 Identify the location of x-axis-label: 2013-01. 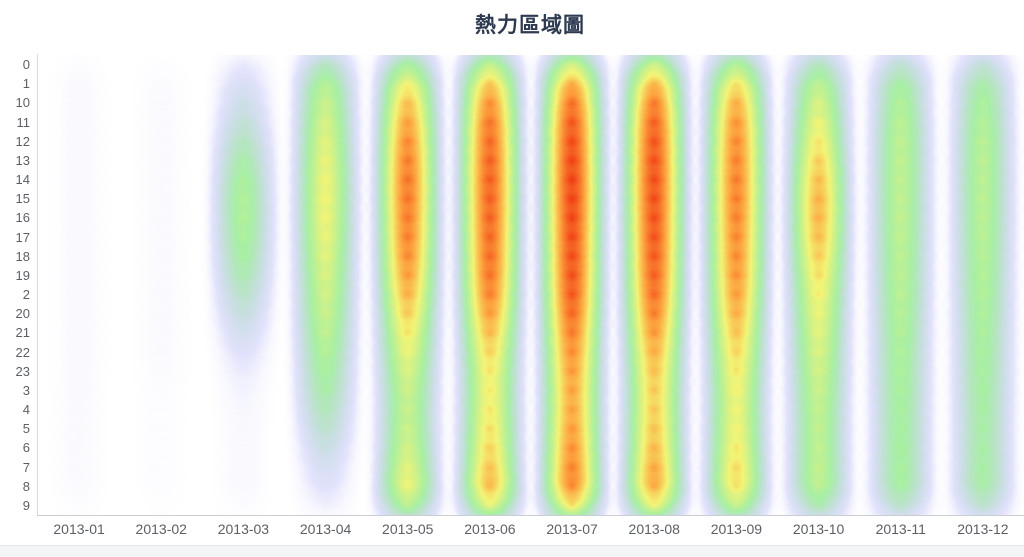
(79, 529).